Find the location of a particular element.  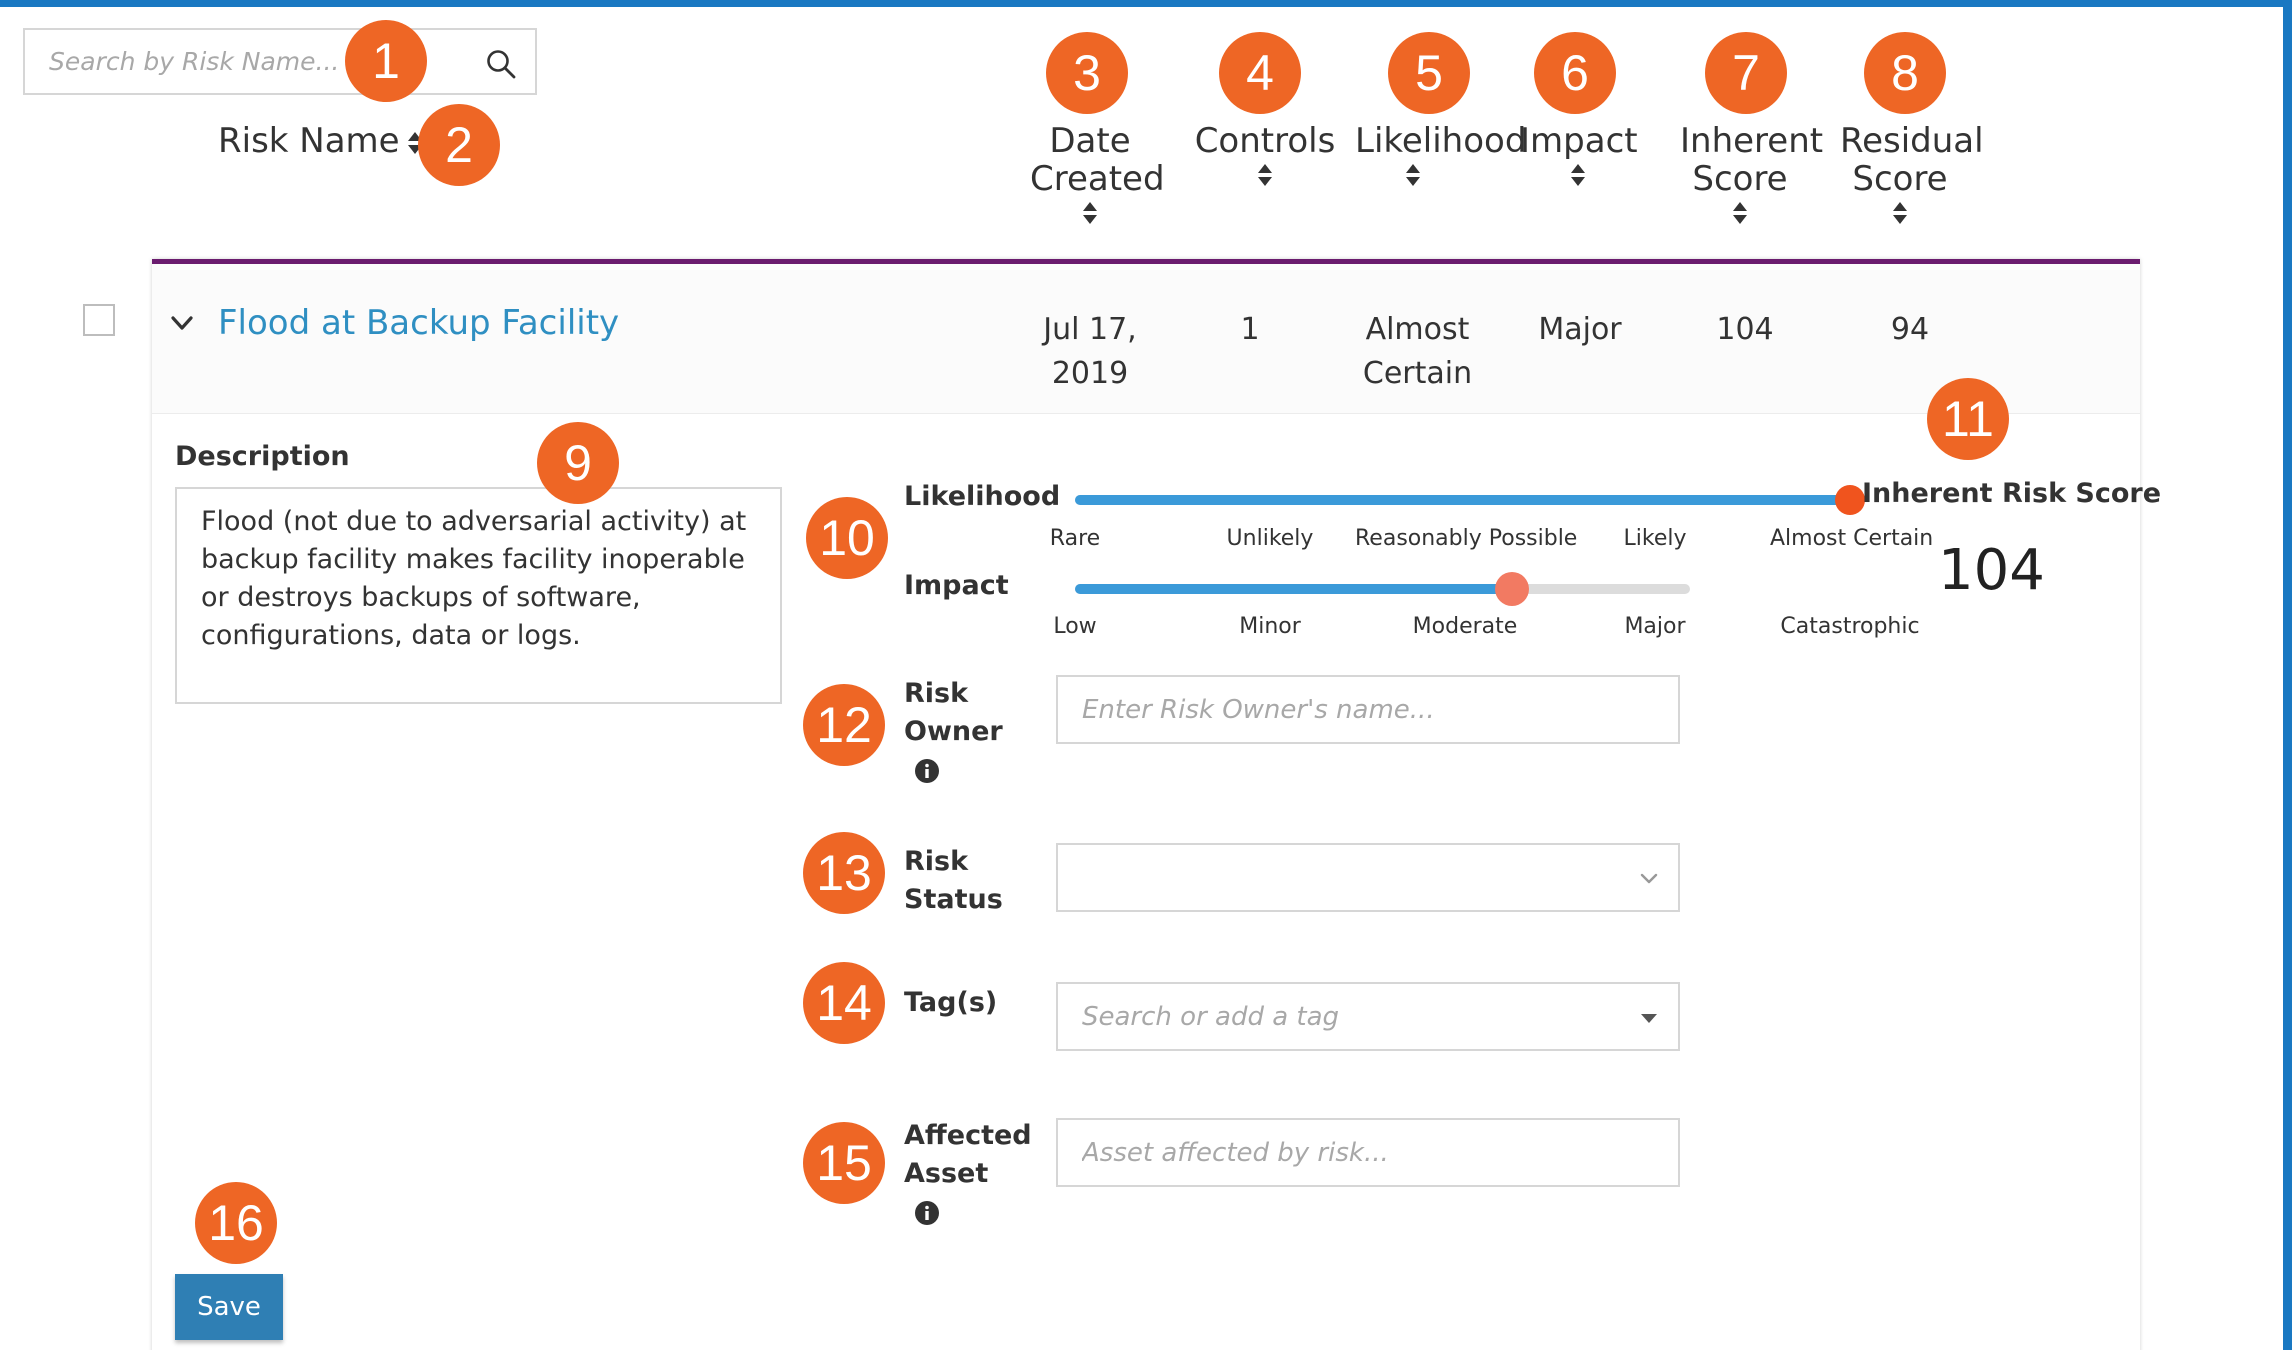

callout-marker: 15 is located at coordinates (844, 1163).